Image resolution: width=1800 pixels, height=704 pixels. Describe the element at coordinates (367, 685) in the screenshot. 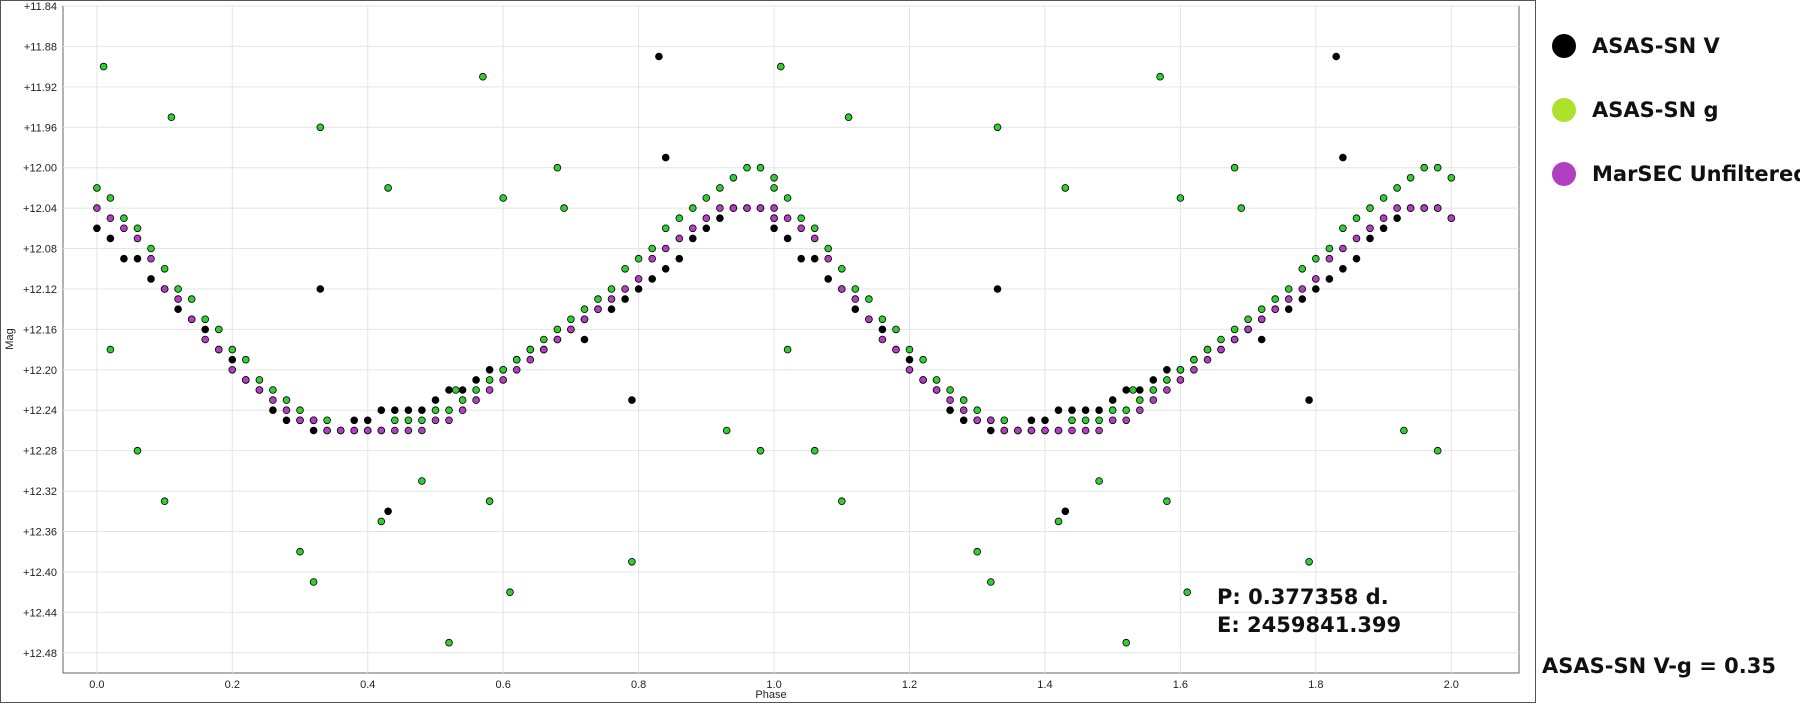

I see `x-tick-label: 0.4` at that location.